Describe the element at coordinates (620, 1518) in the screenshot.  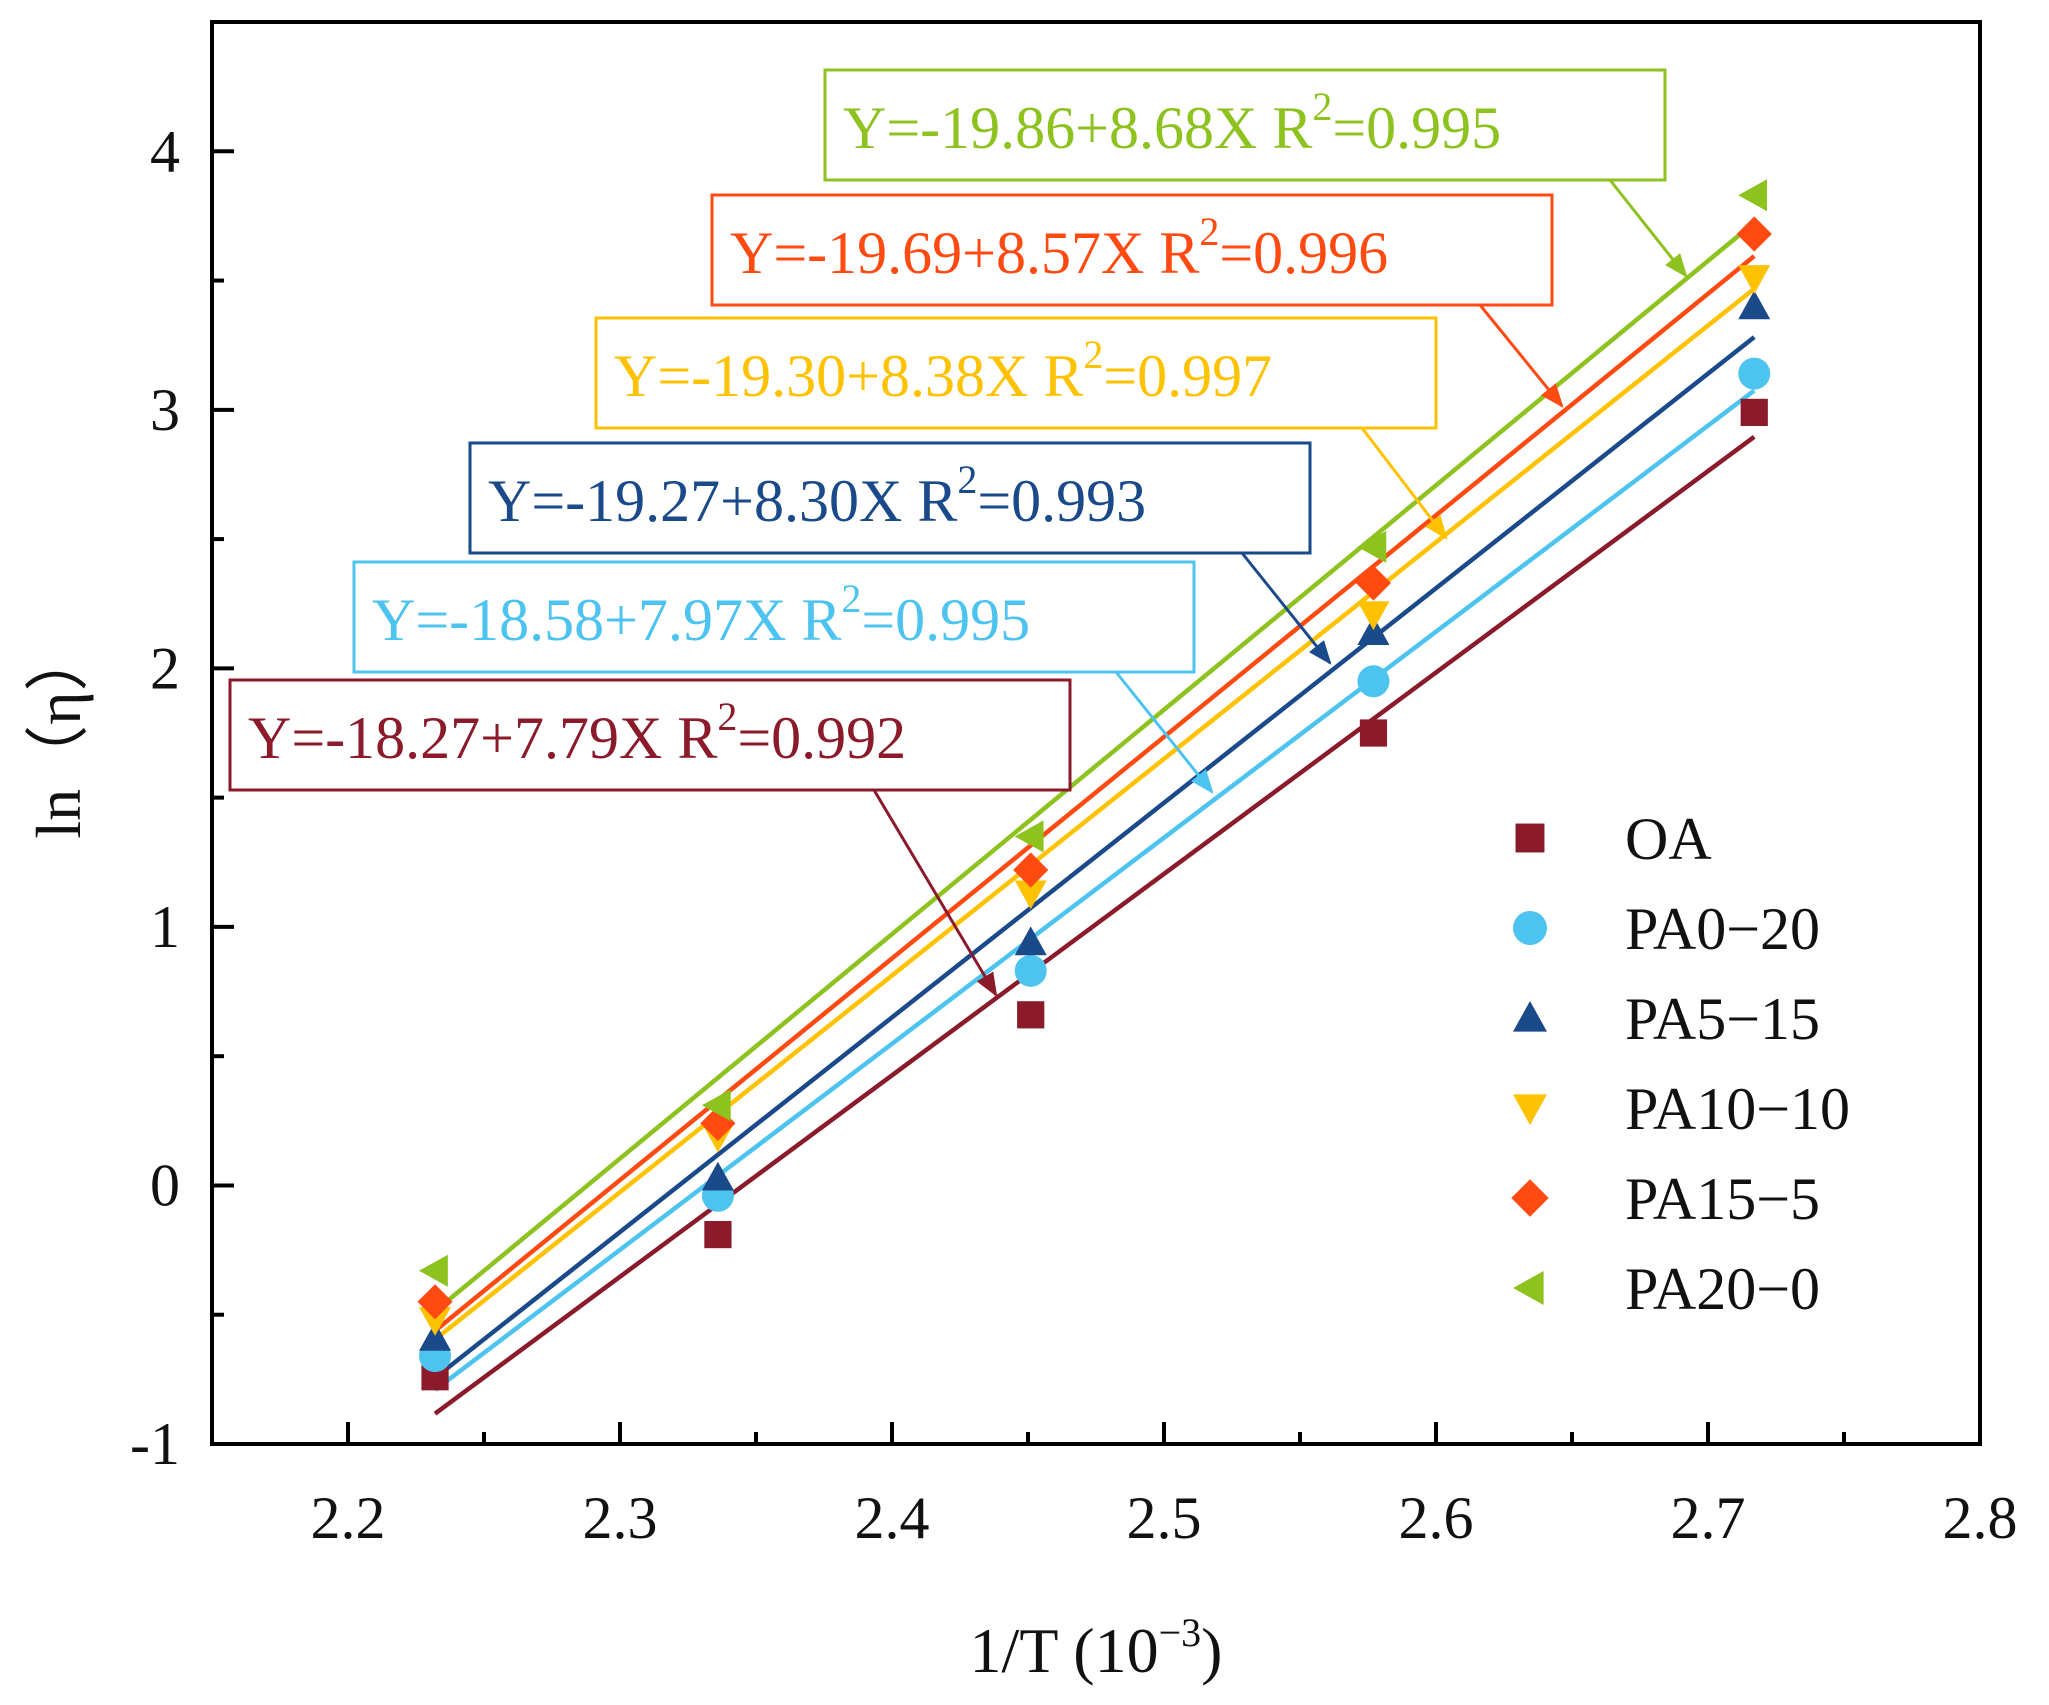
I see `x-tick-label: 2.3` at that location.